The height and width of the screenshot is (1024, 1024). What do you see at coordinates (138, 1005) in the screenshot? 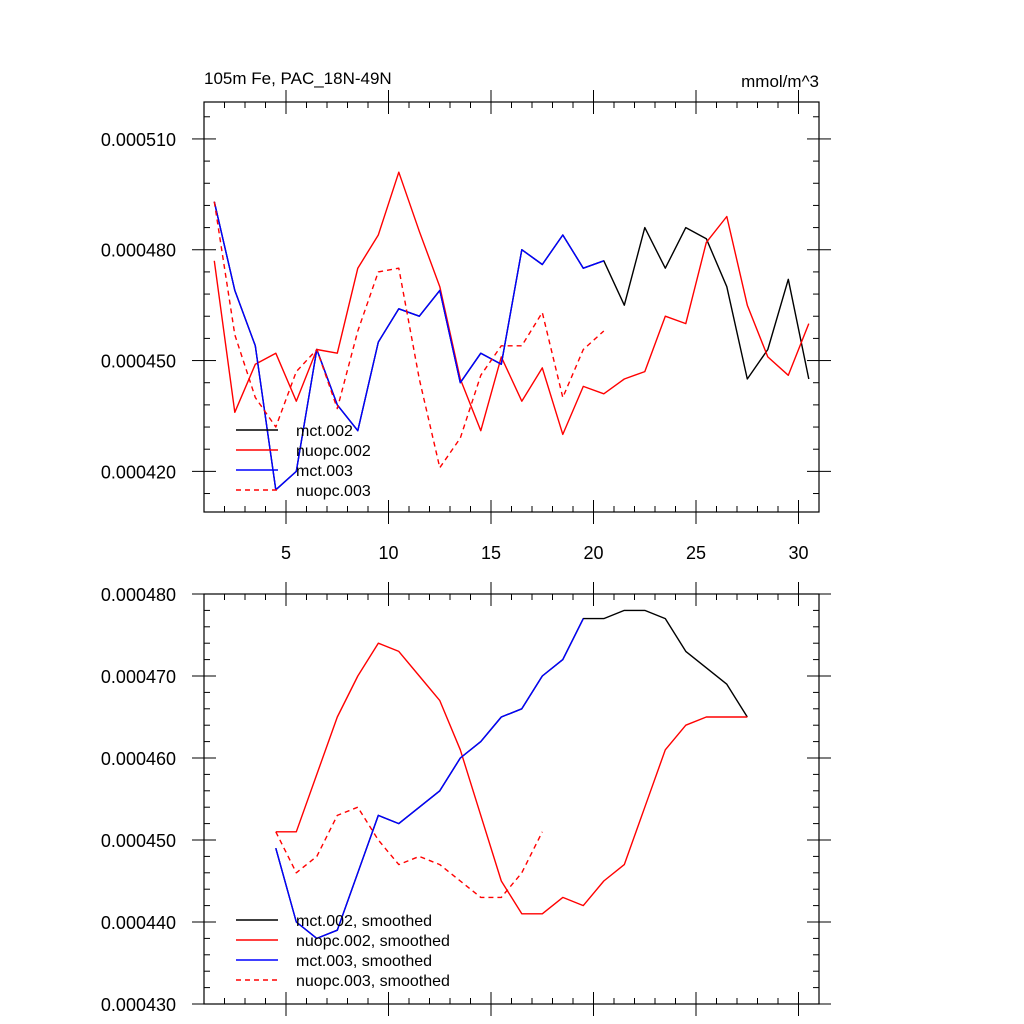
I see `bottom-y-tick-label: 0.000430` at bounding box center [138, 1005].